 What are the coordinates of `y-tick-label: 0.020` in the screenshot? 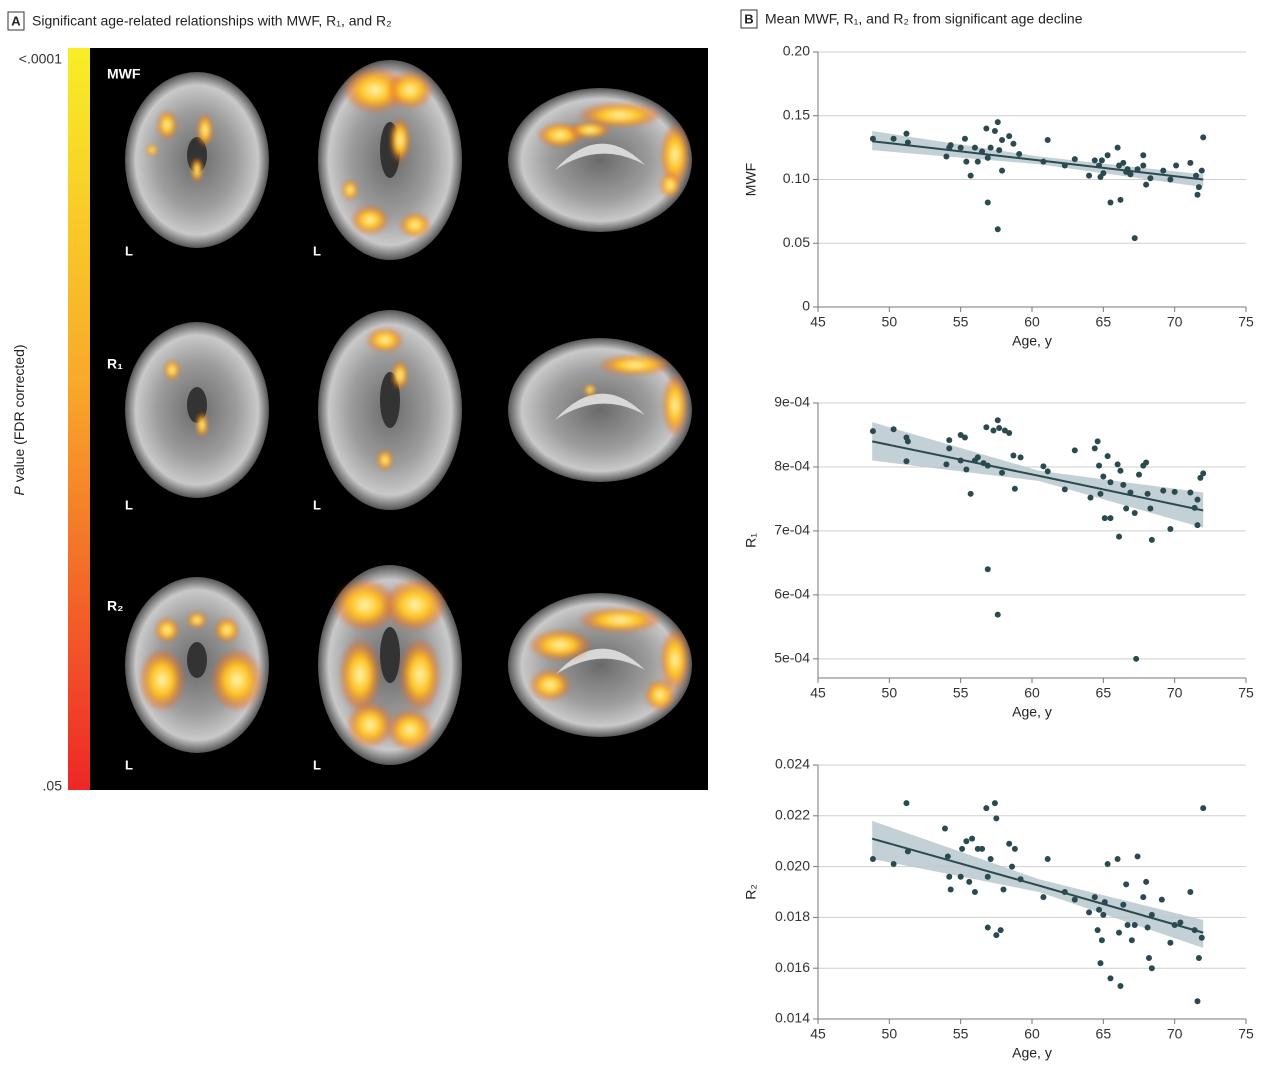 It's located at (792, 865).